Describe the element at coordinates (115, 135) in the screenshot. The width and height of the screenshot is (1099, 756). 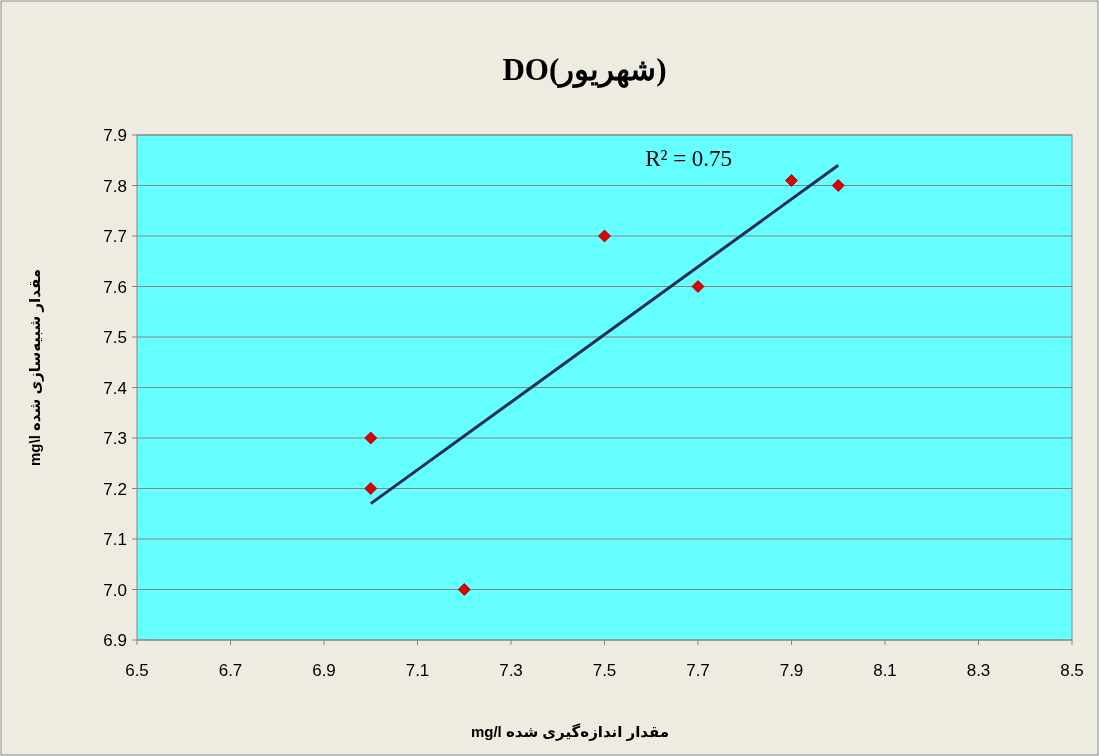
I see `y-tick-label: 7.9` at that location.